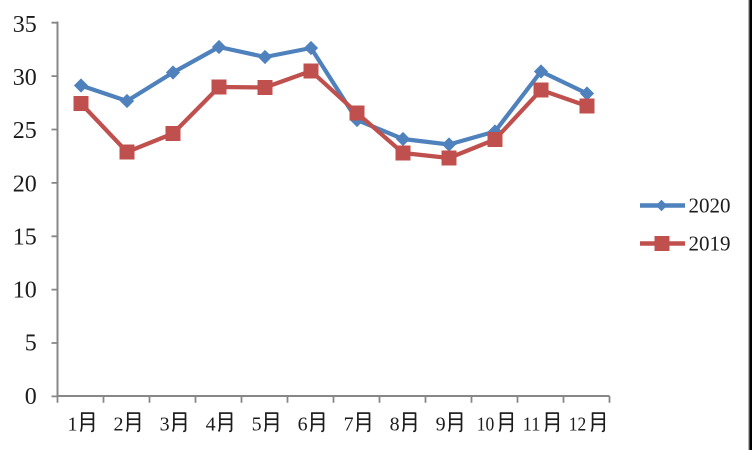  I want to click on svg-text: 7, so click(349, 425).